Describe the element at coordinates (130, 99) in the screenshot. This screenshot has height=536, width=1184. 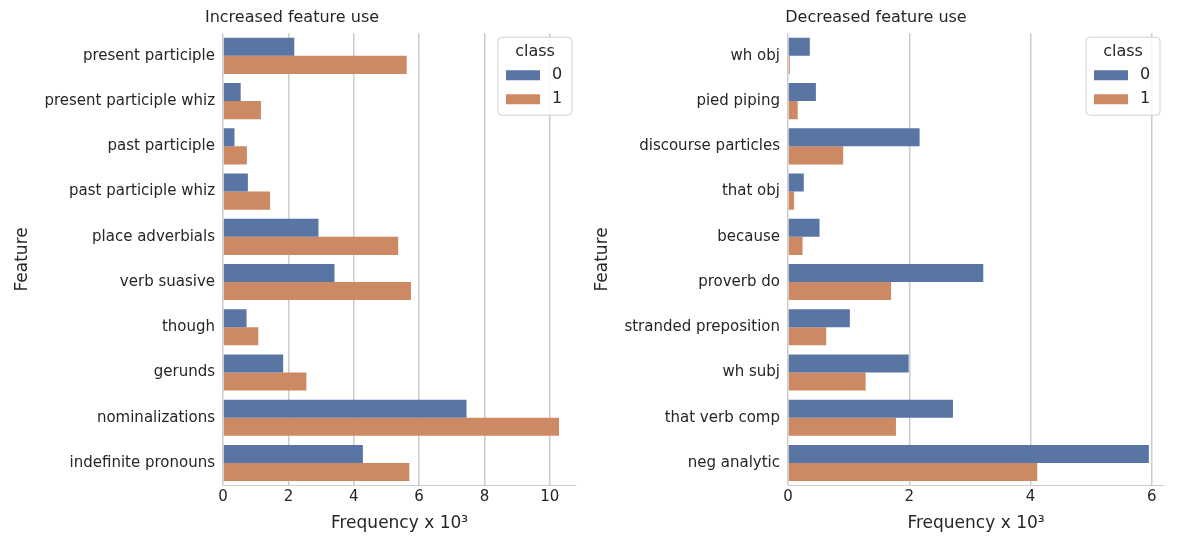
I see `y-tick-label: present participle whiz` at that location.